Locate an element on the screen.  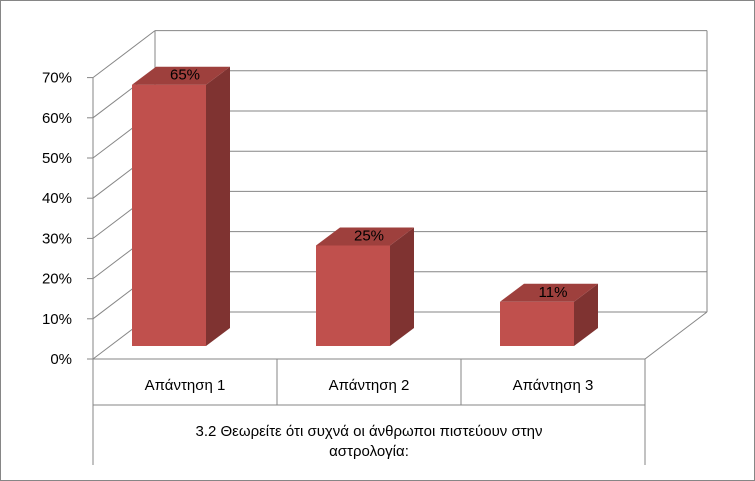
x-axis-title-line: αστρολογία: is located at coordinates (369, 451).